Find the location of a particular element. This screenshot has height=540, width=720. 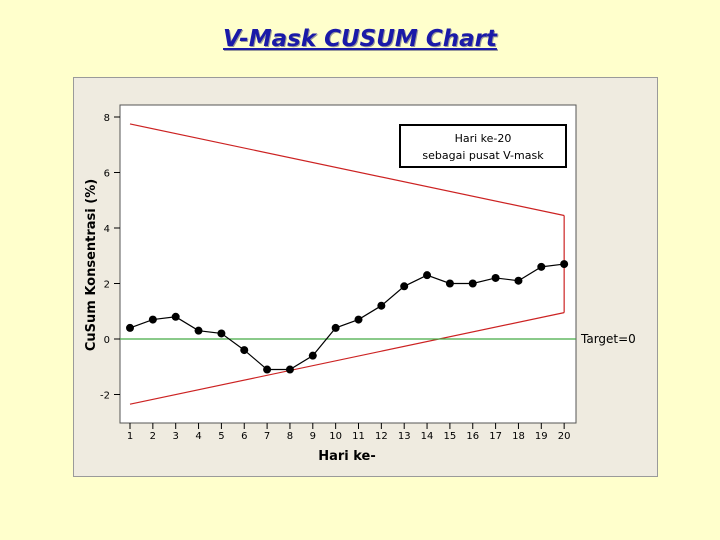

target-label: Target=0 is located at coordinates (608, 339).